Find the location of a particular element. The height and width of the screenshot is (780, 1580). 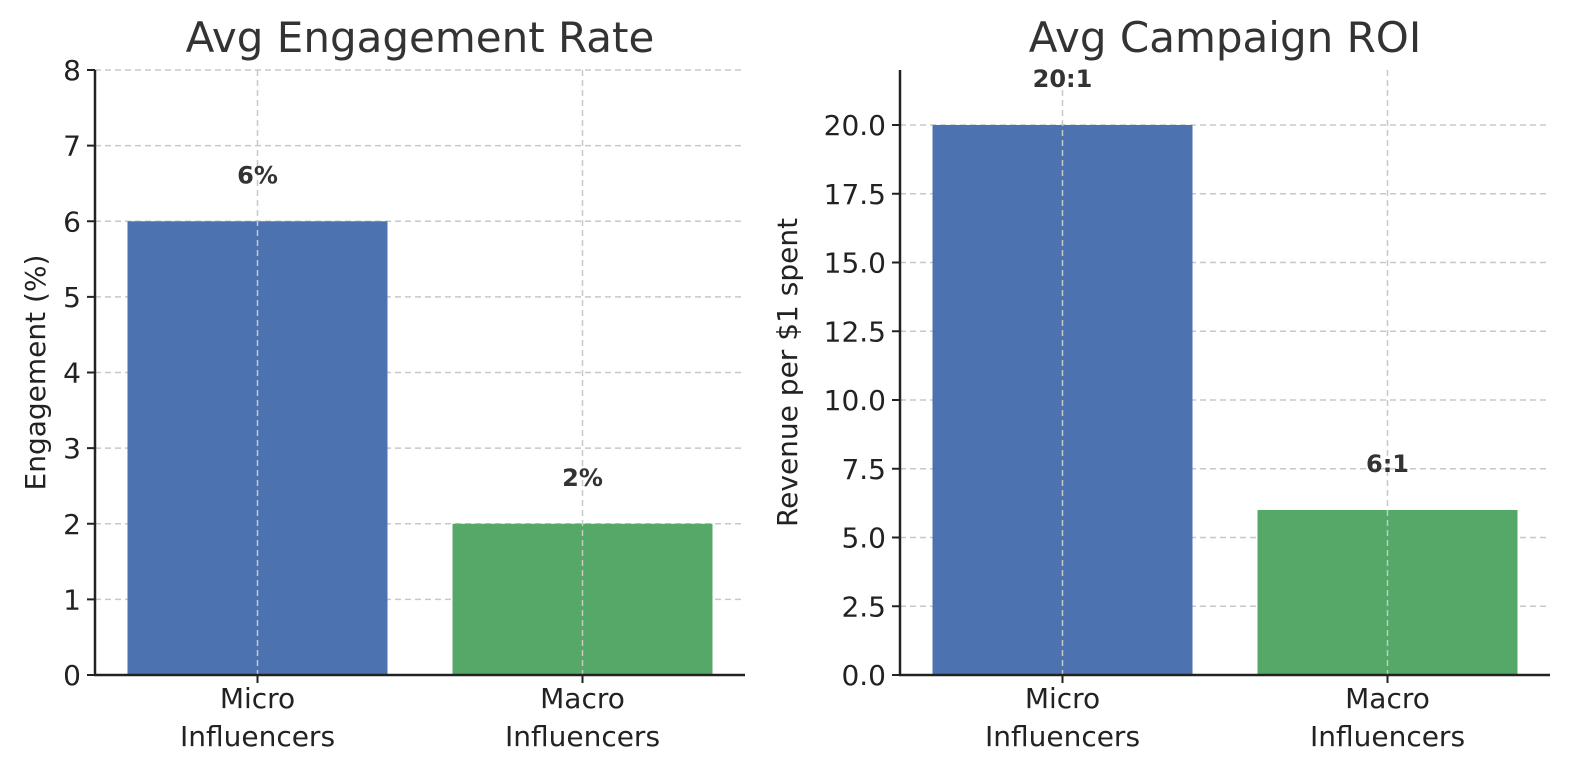

data-label-1: 20:1 is located at coordinates (1063, 79).